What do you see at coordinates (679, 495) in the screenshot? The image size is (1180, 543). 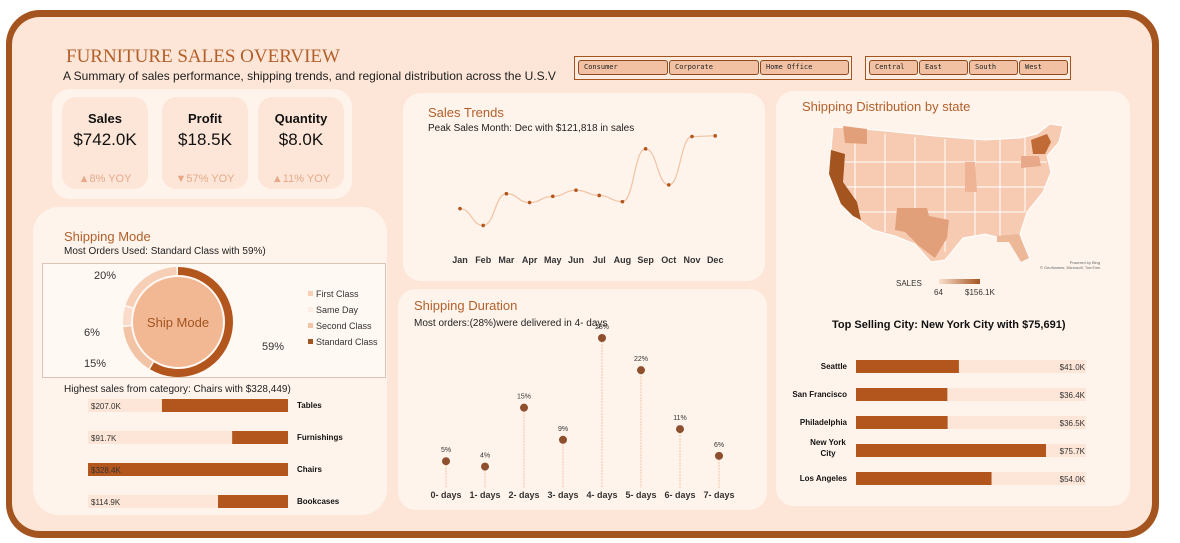 I see `duration-tick-label: 6- days` at bounding box center [679, 495].